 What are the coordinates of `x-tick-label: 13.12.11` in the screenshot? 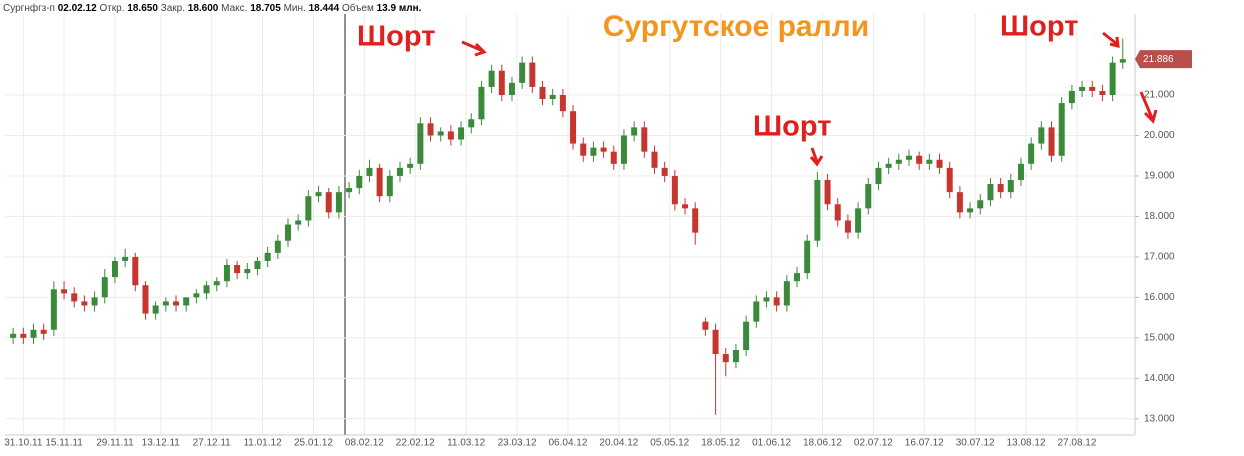 It's located at (161, 443).